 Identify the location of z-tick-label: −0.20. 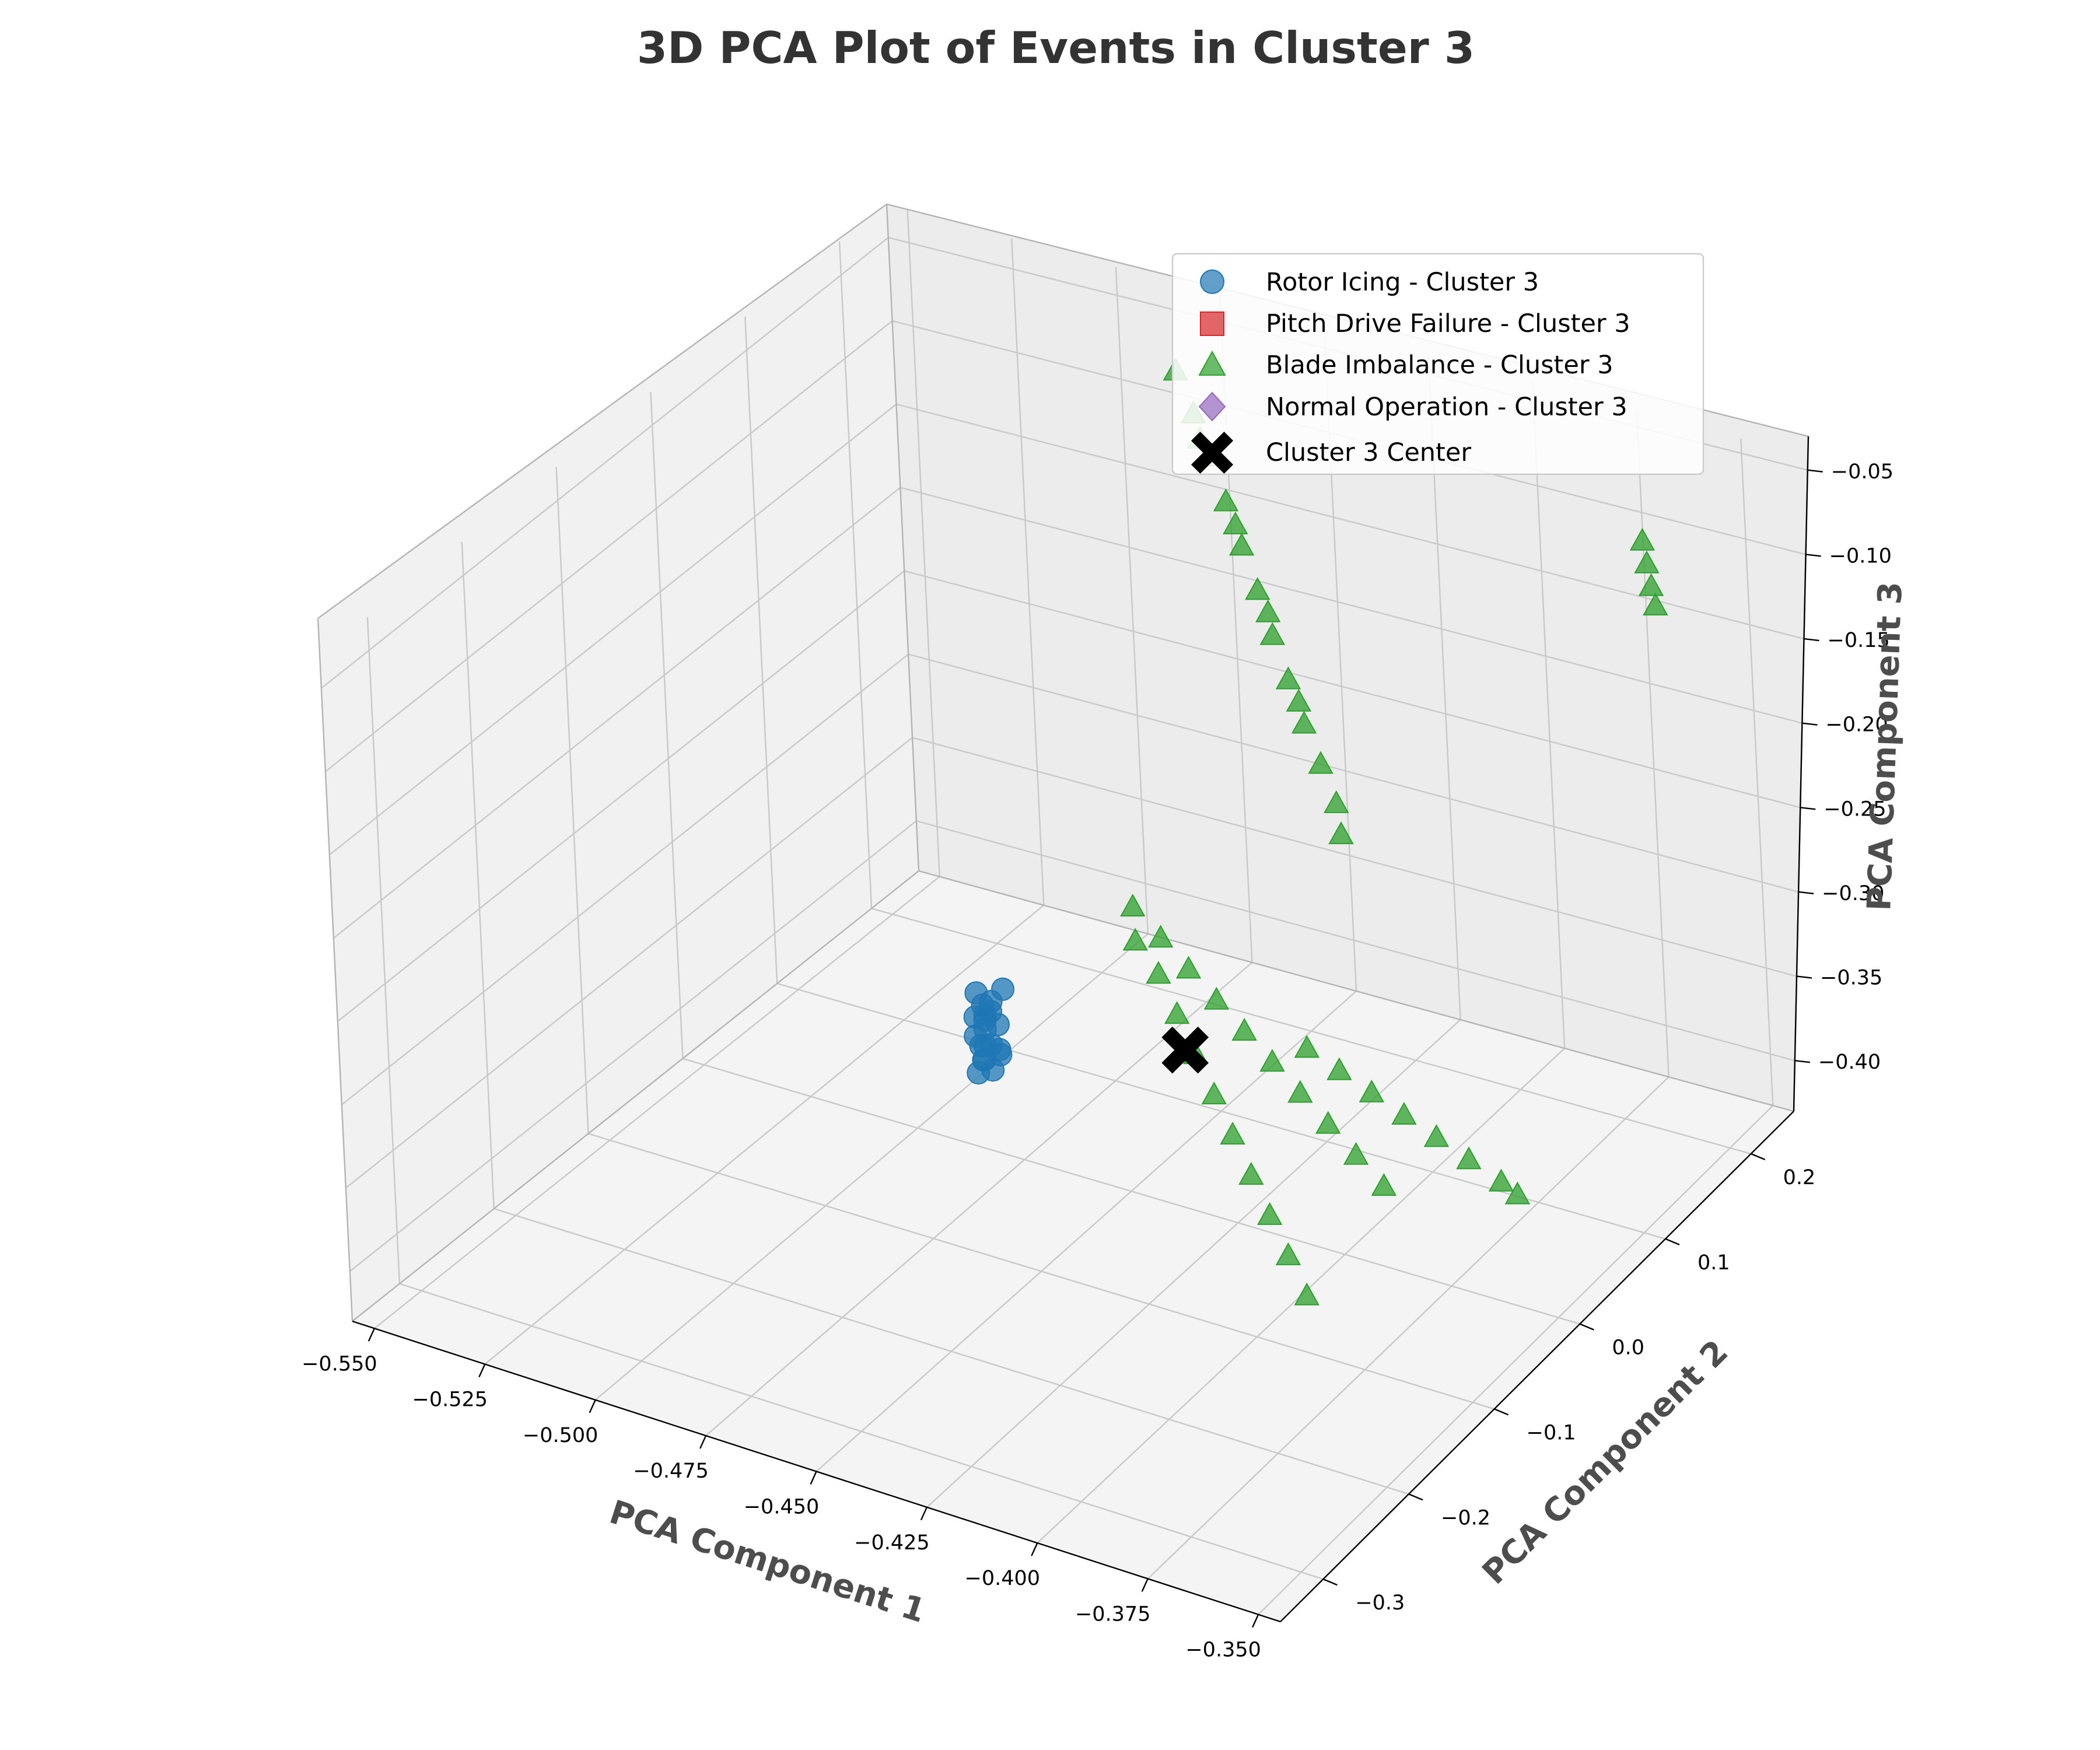
(1856, 725).